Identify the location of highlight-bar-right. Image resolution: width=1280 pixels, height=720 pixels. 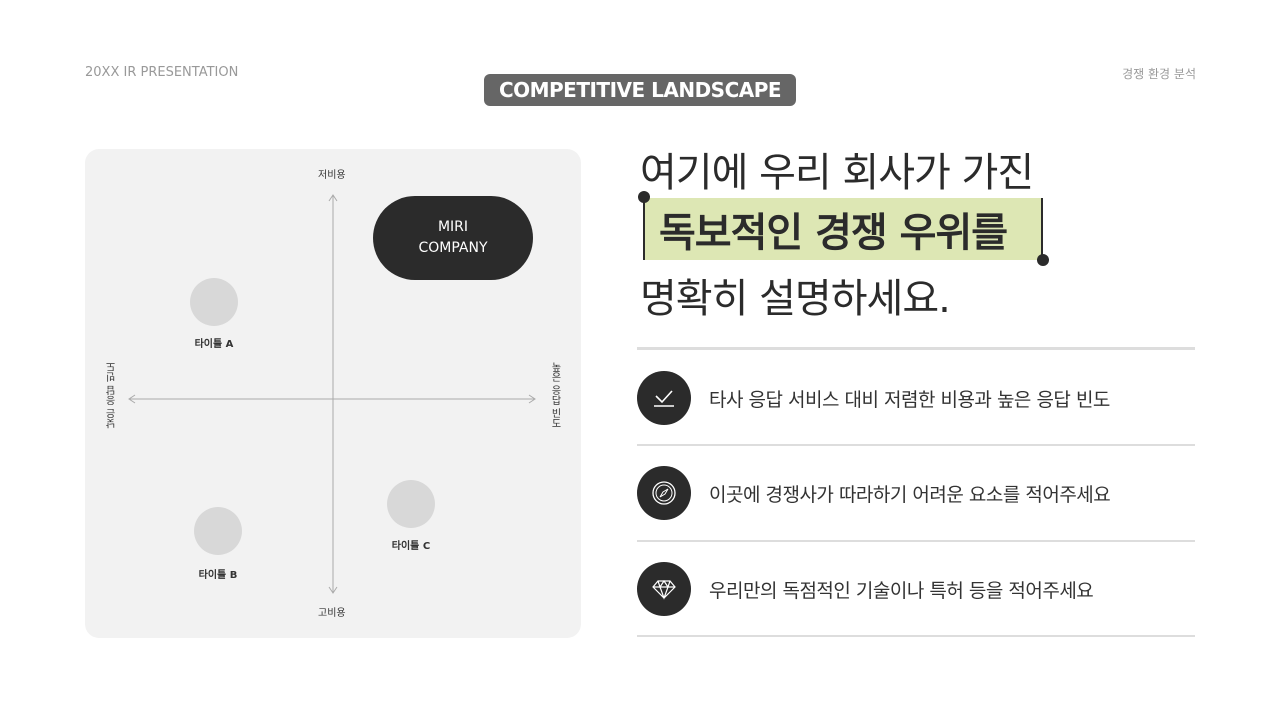
(1042, 229).